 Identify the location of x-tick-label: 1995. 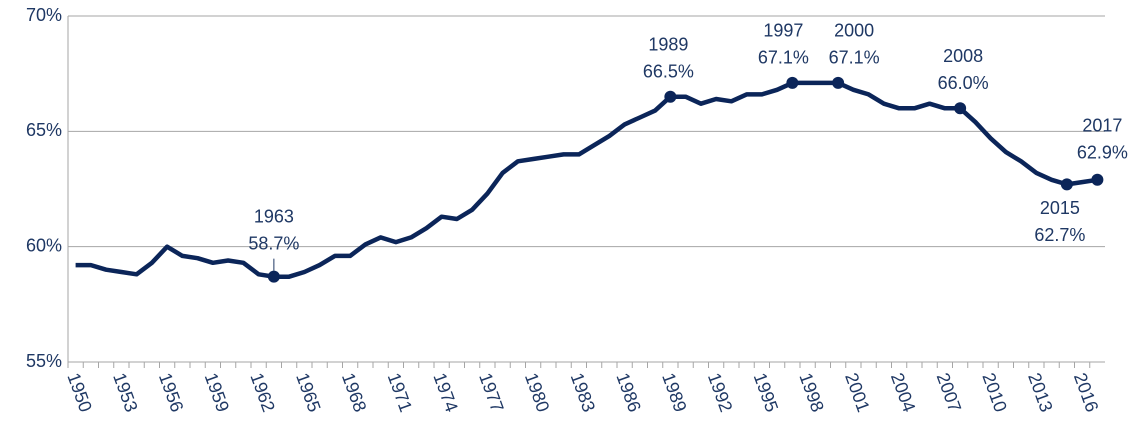
(766, 392).